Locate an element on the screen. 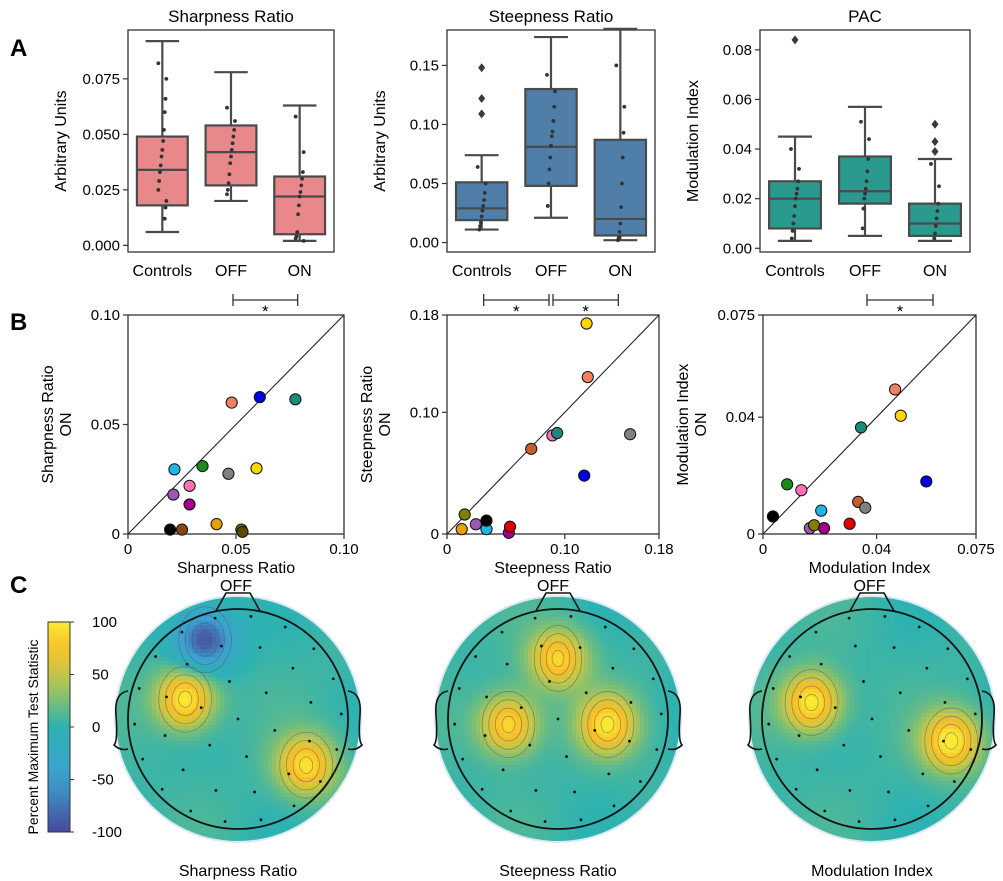 This screenshot has width=1003, height=881. y-tick-label: 0.05 is located at coordinates (424, 184).